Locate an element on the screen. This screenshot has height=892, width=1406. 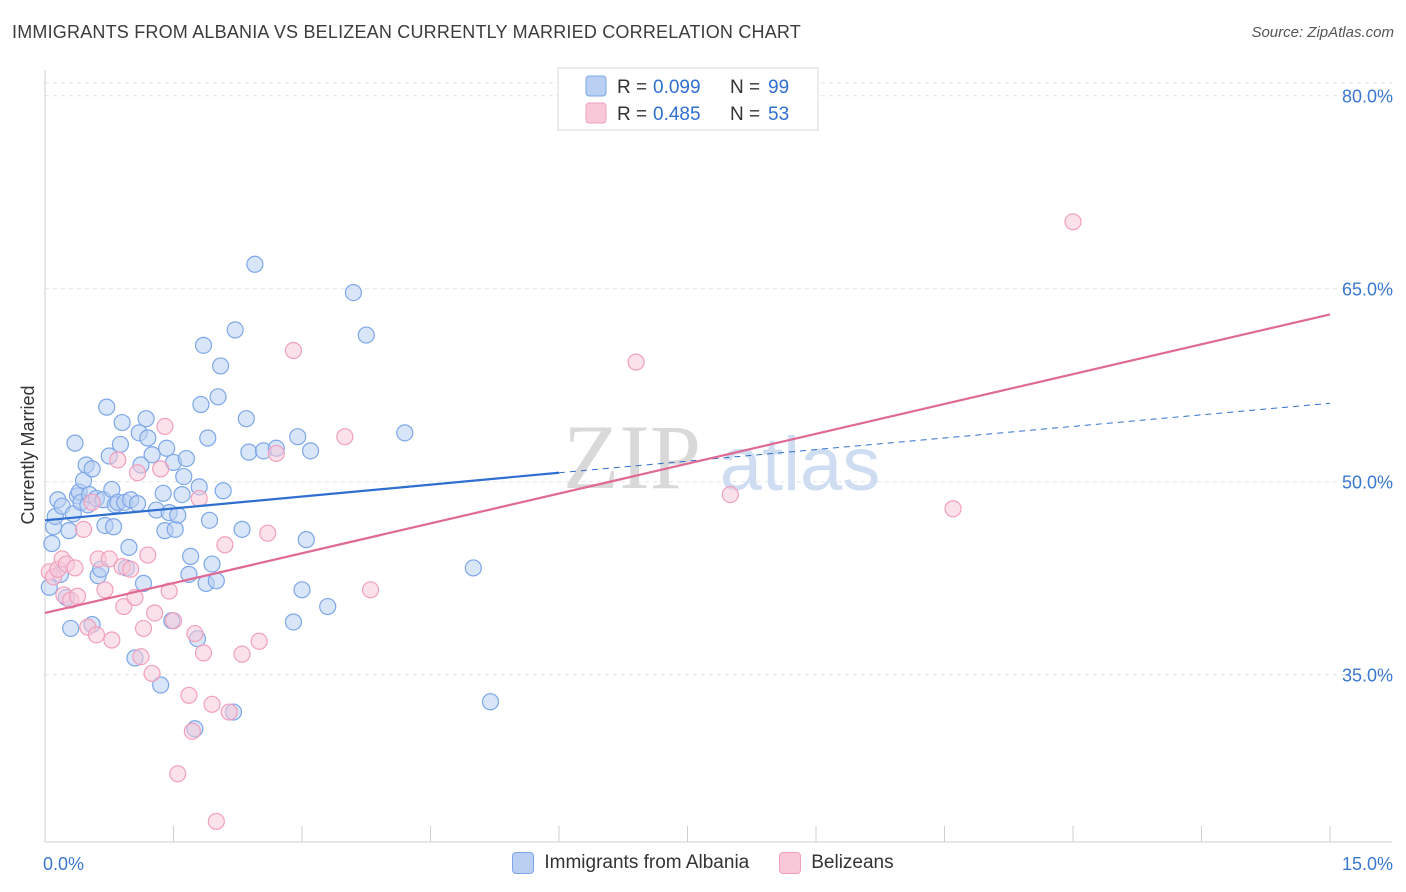
legend-n-label-2: N = is located at coordinates (745, 114).